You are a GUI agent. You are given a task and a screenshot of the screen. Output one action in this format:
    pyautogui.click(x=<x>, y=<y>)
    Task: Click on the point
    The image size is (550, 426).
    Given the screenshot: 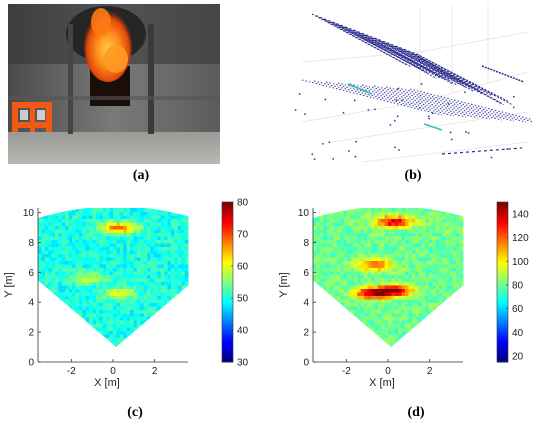 What is the action you would take?
    pyautogui.click(x=355, y=156)
    